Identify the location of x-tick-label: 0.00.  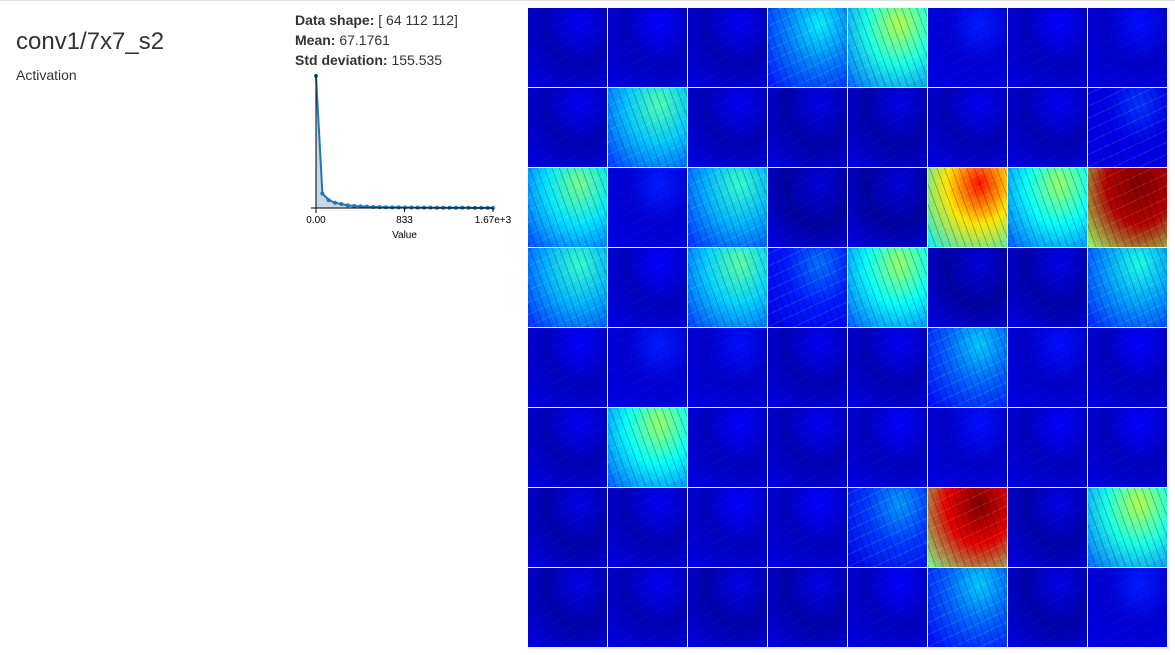
(316, 220).